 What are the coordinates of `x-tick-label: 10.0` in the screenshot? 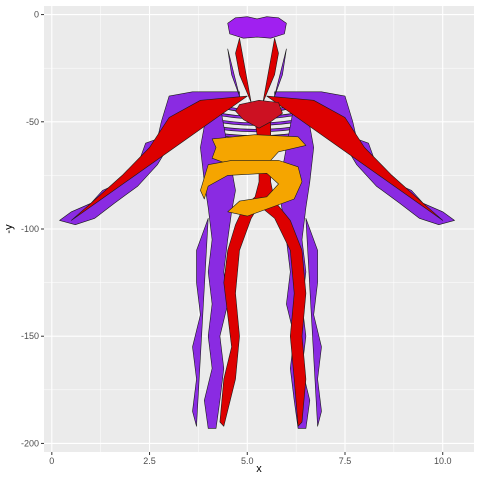 It's located at (443, 461).